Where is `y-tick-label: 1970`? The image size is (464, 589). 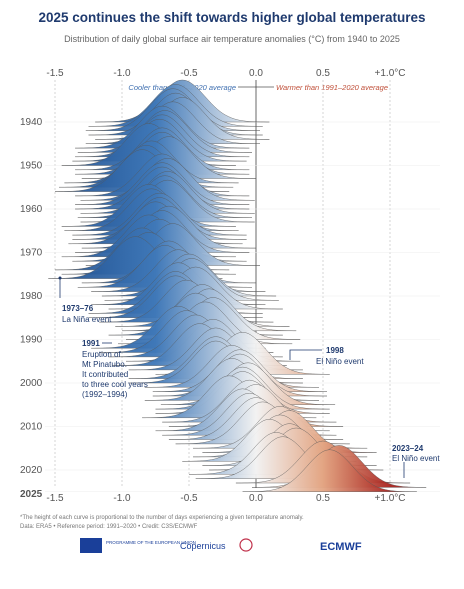
y-tick-label: 1970 is located at coordinates (31, 253).